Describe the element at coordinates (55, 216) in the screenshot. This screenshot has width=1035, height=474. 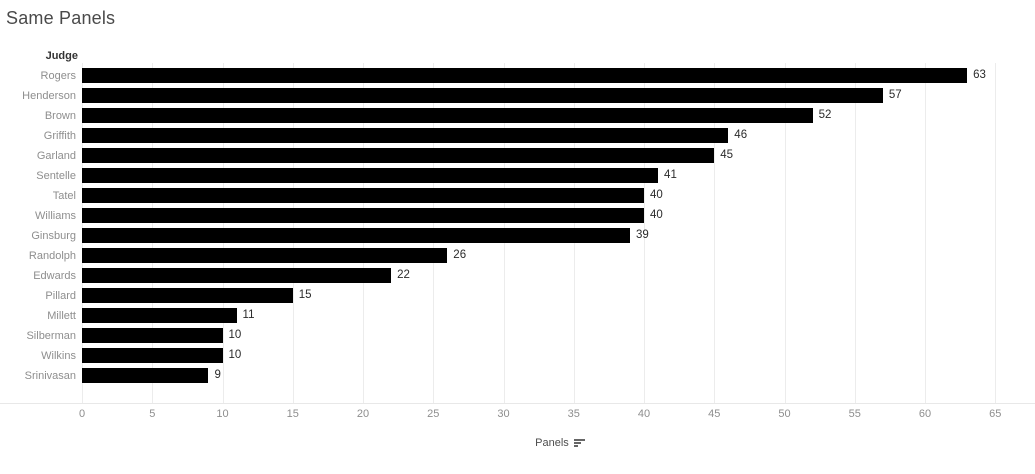
I see `judge-label: Williams` at that location.